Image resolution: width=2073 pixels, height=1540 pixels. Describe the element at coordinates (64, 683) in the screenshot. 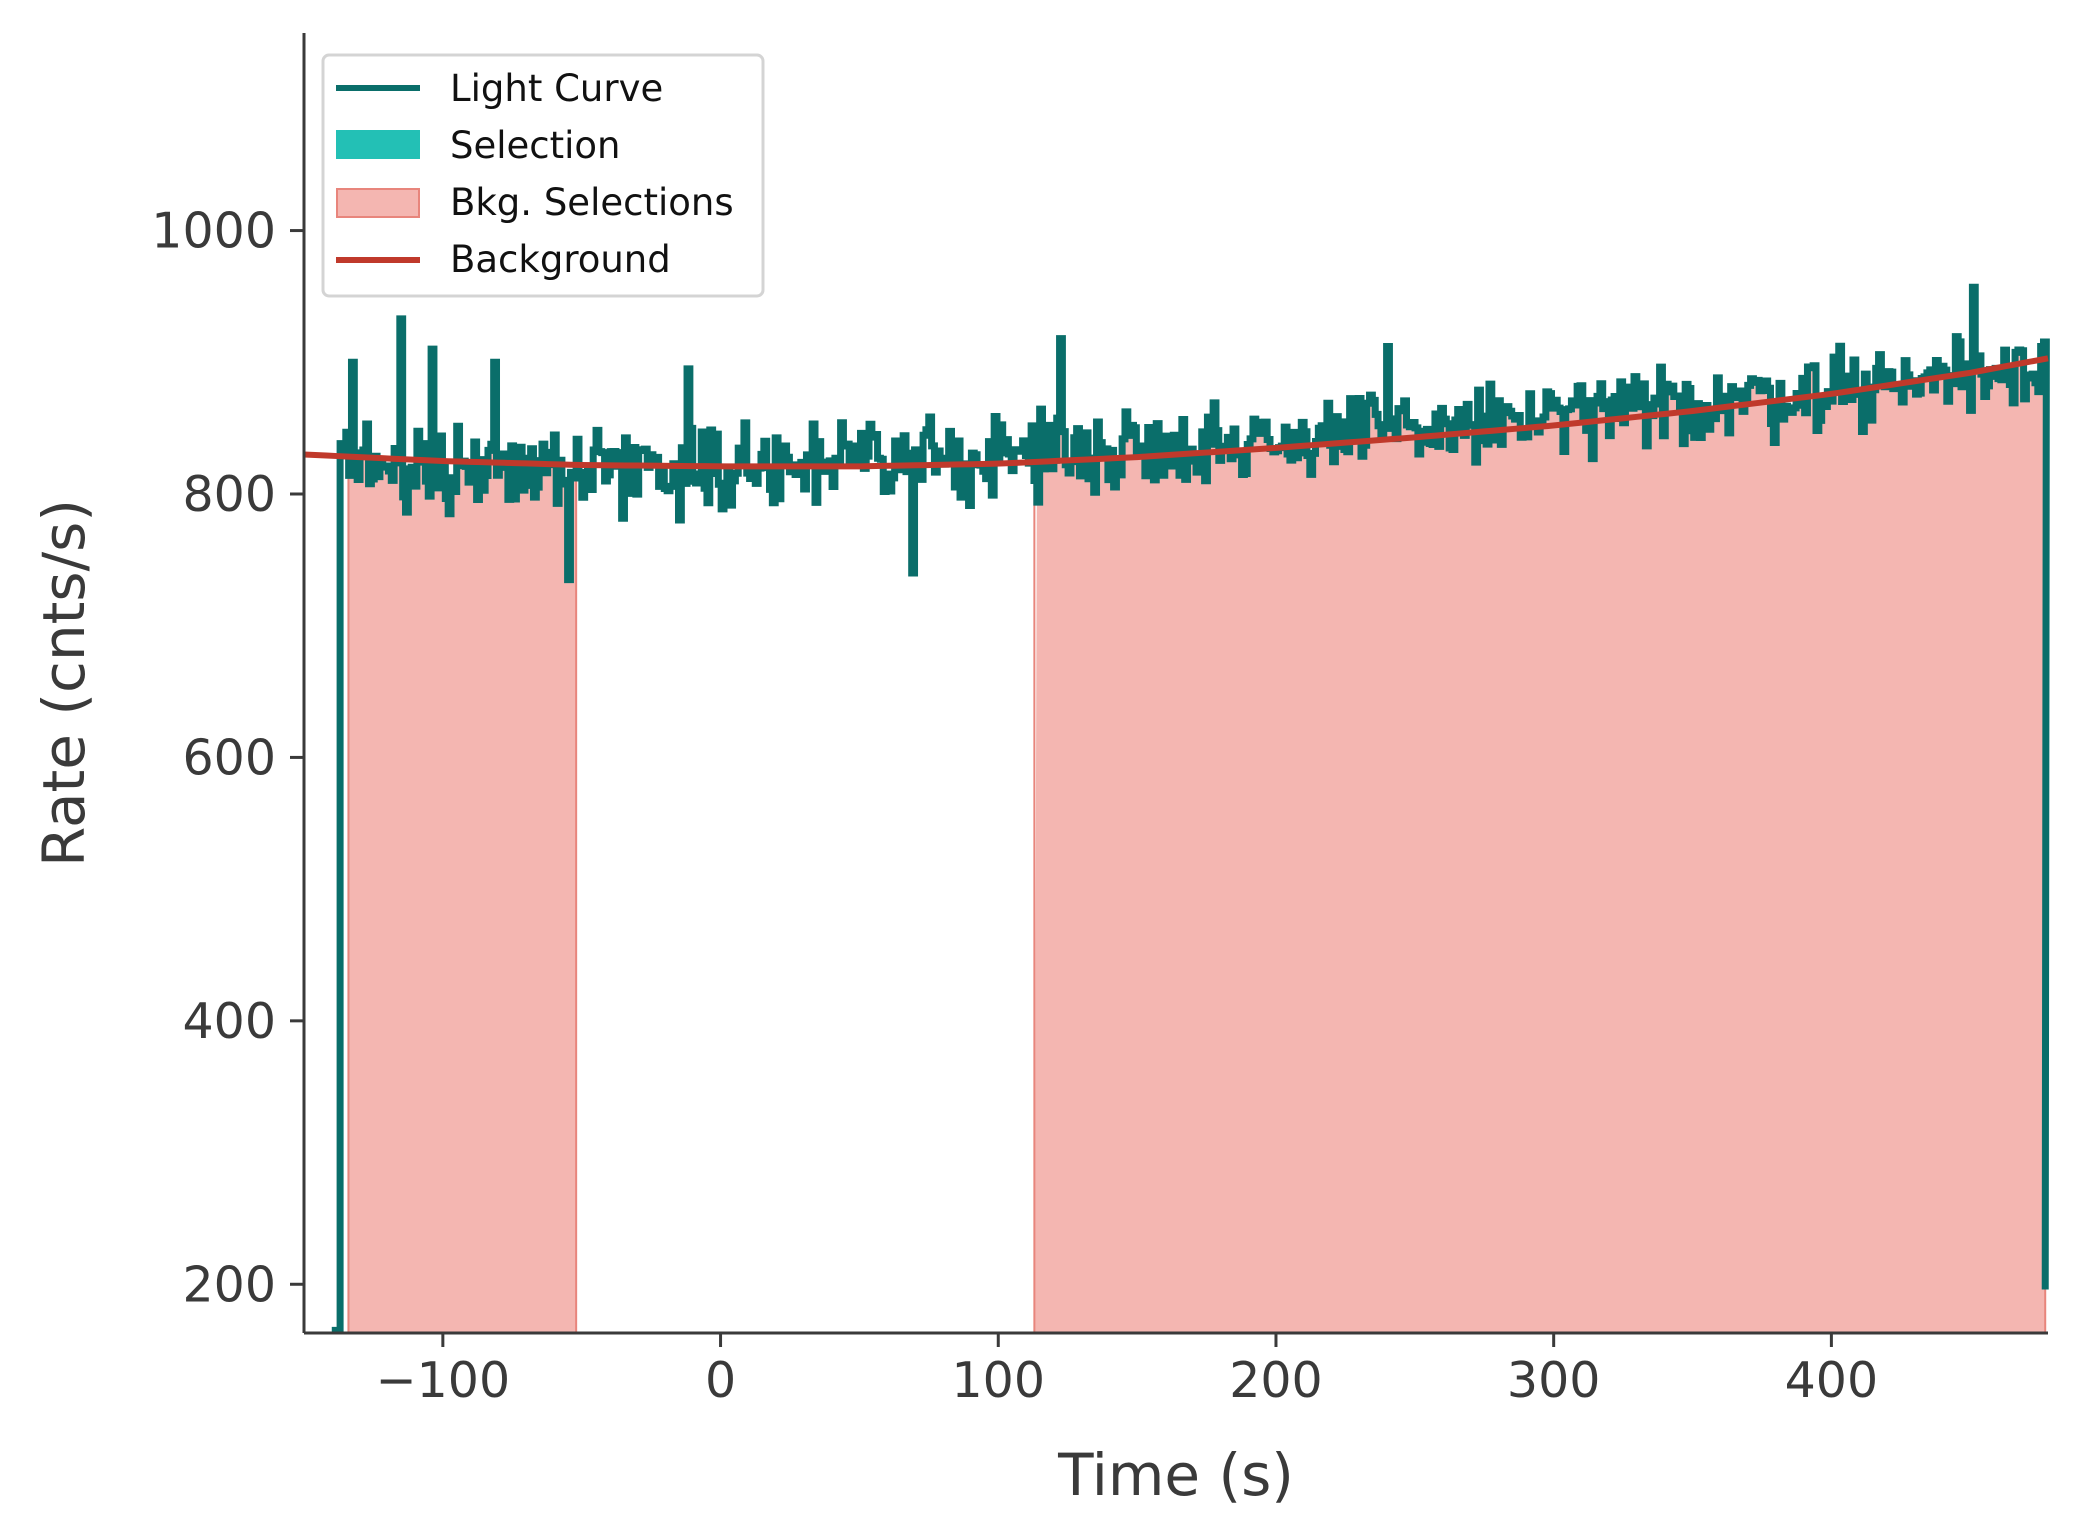

I see `y-axis-label: Rate (cnts/s)` at that location.